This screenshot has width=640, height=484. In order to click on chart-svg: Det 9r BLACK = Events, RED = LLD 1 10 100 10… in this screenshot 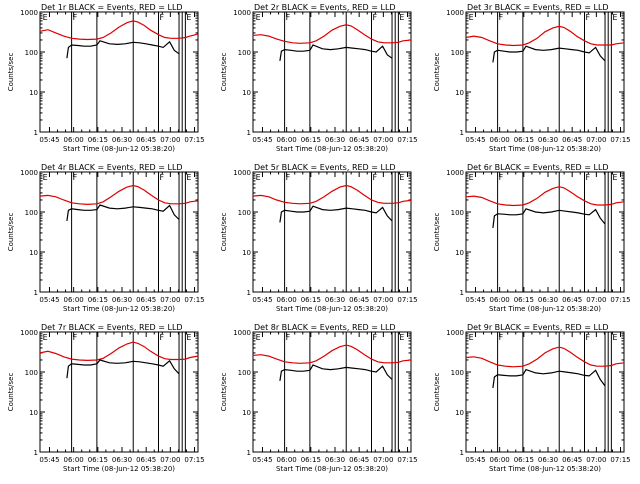, I will do `click(532, 398)`.